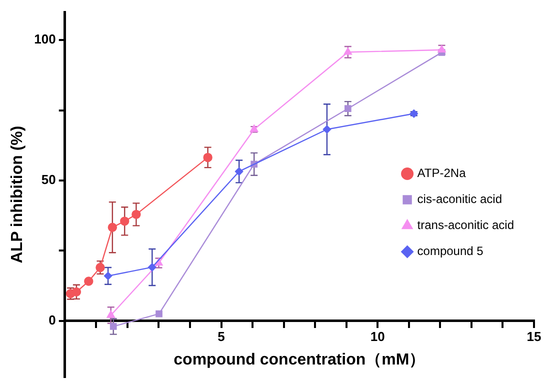 This screenshot has width=550, height=388. Describe the element at coordinates (459, 199) in the screenshot. I see `legend-label: cis-aconitic acid` at that location.